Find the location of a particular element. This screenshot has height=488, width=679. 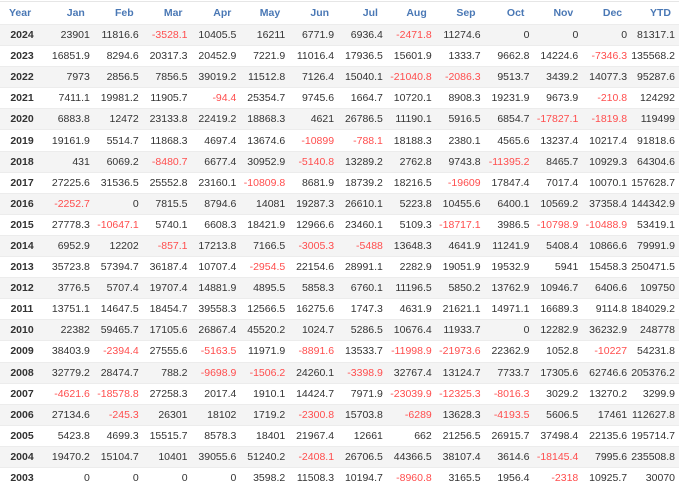

value-cell: 662 is located at coordinates (410, 435).